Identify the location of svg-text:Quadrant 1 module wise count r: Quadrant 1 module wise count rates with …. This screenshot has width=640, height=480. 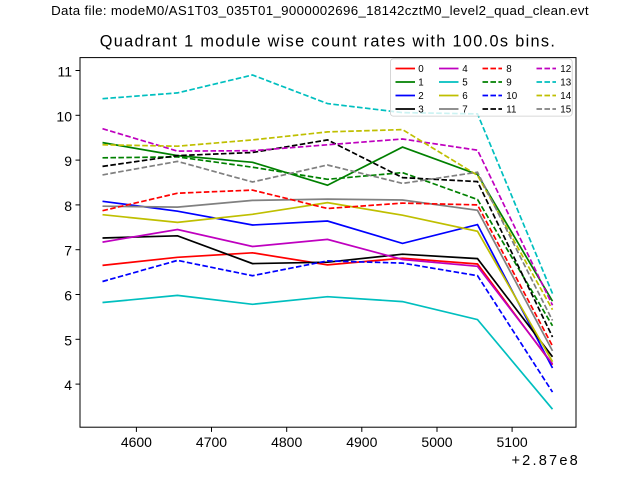
(328, 42).